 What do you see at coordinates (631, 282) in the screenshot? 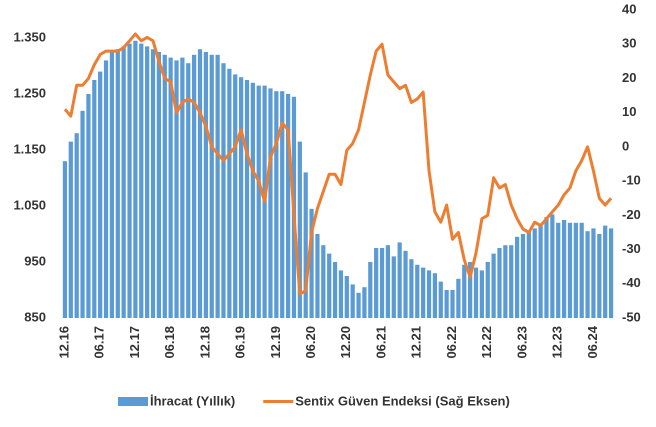
I see `y2-tick-label: -40` at bounding box center [631, 282].